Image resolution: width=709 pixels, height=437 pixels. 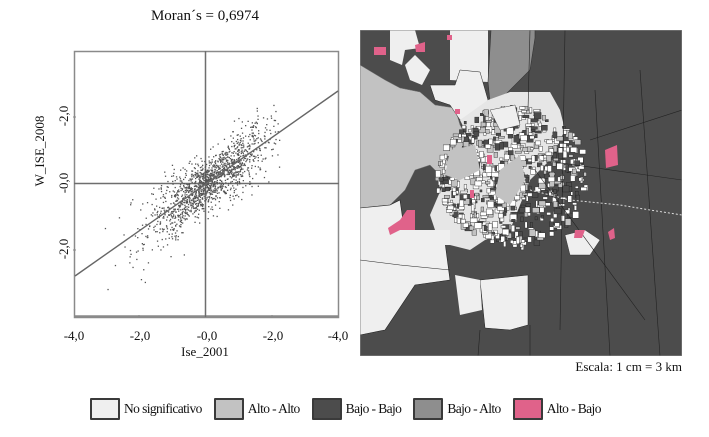 I want to click on legend-item-alto-bajo: Alto - Bajo, so click(x=557, y=409).